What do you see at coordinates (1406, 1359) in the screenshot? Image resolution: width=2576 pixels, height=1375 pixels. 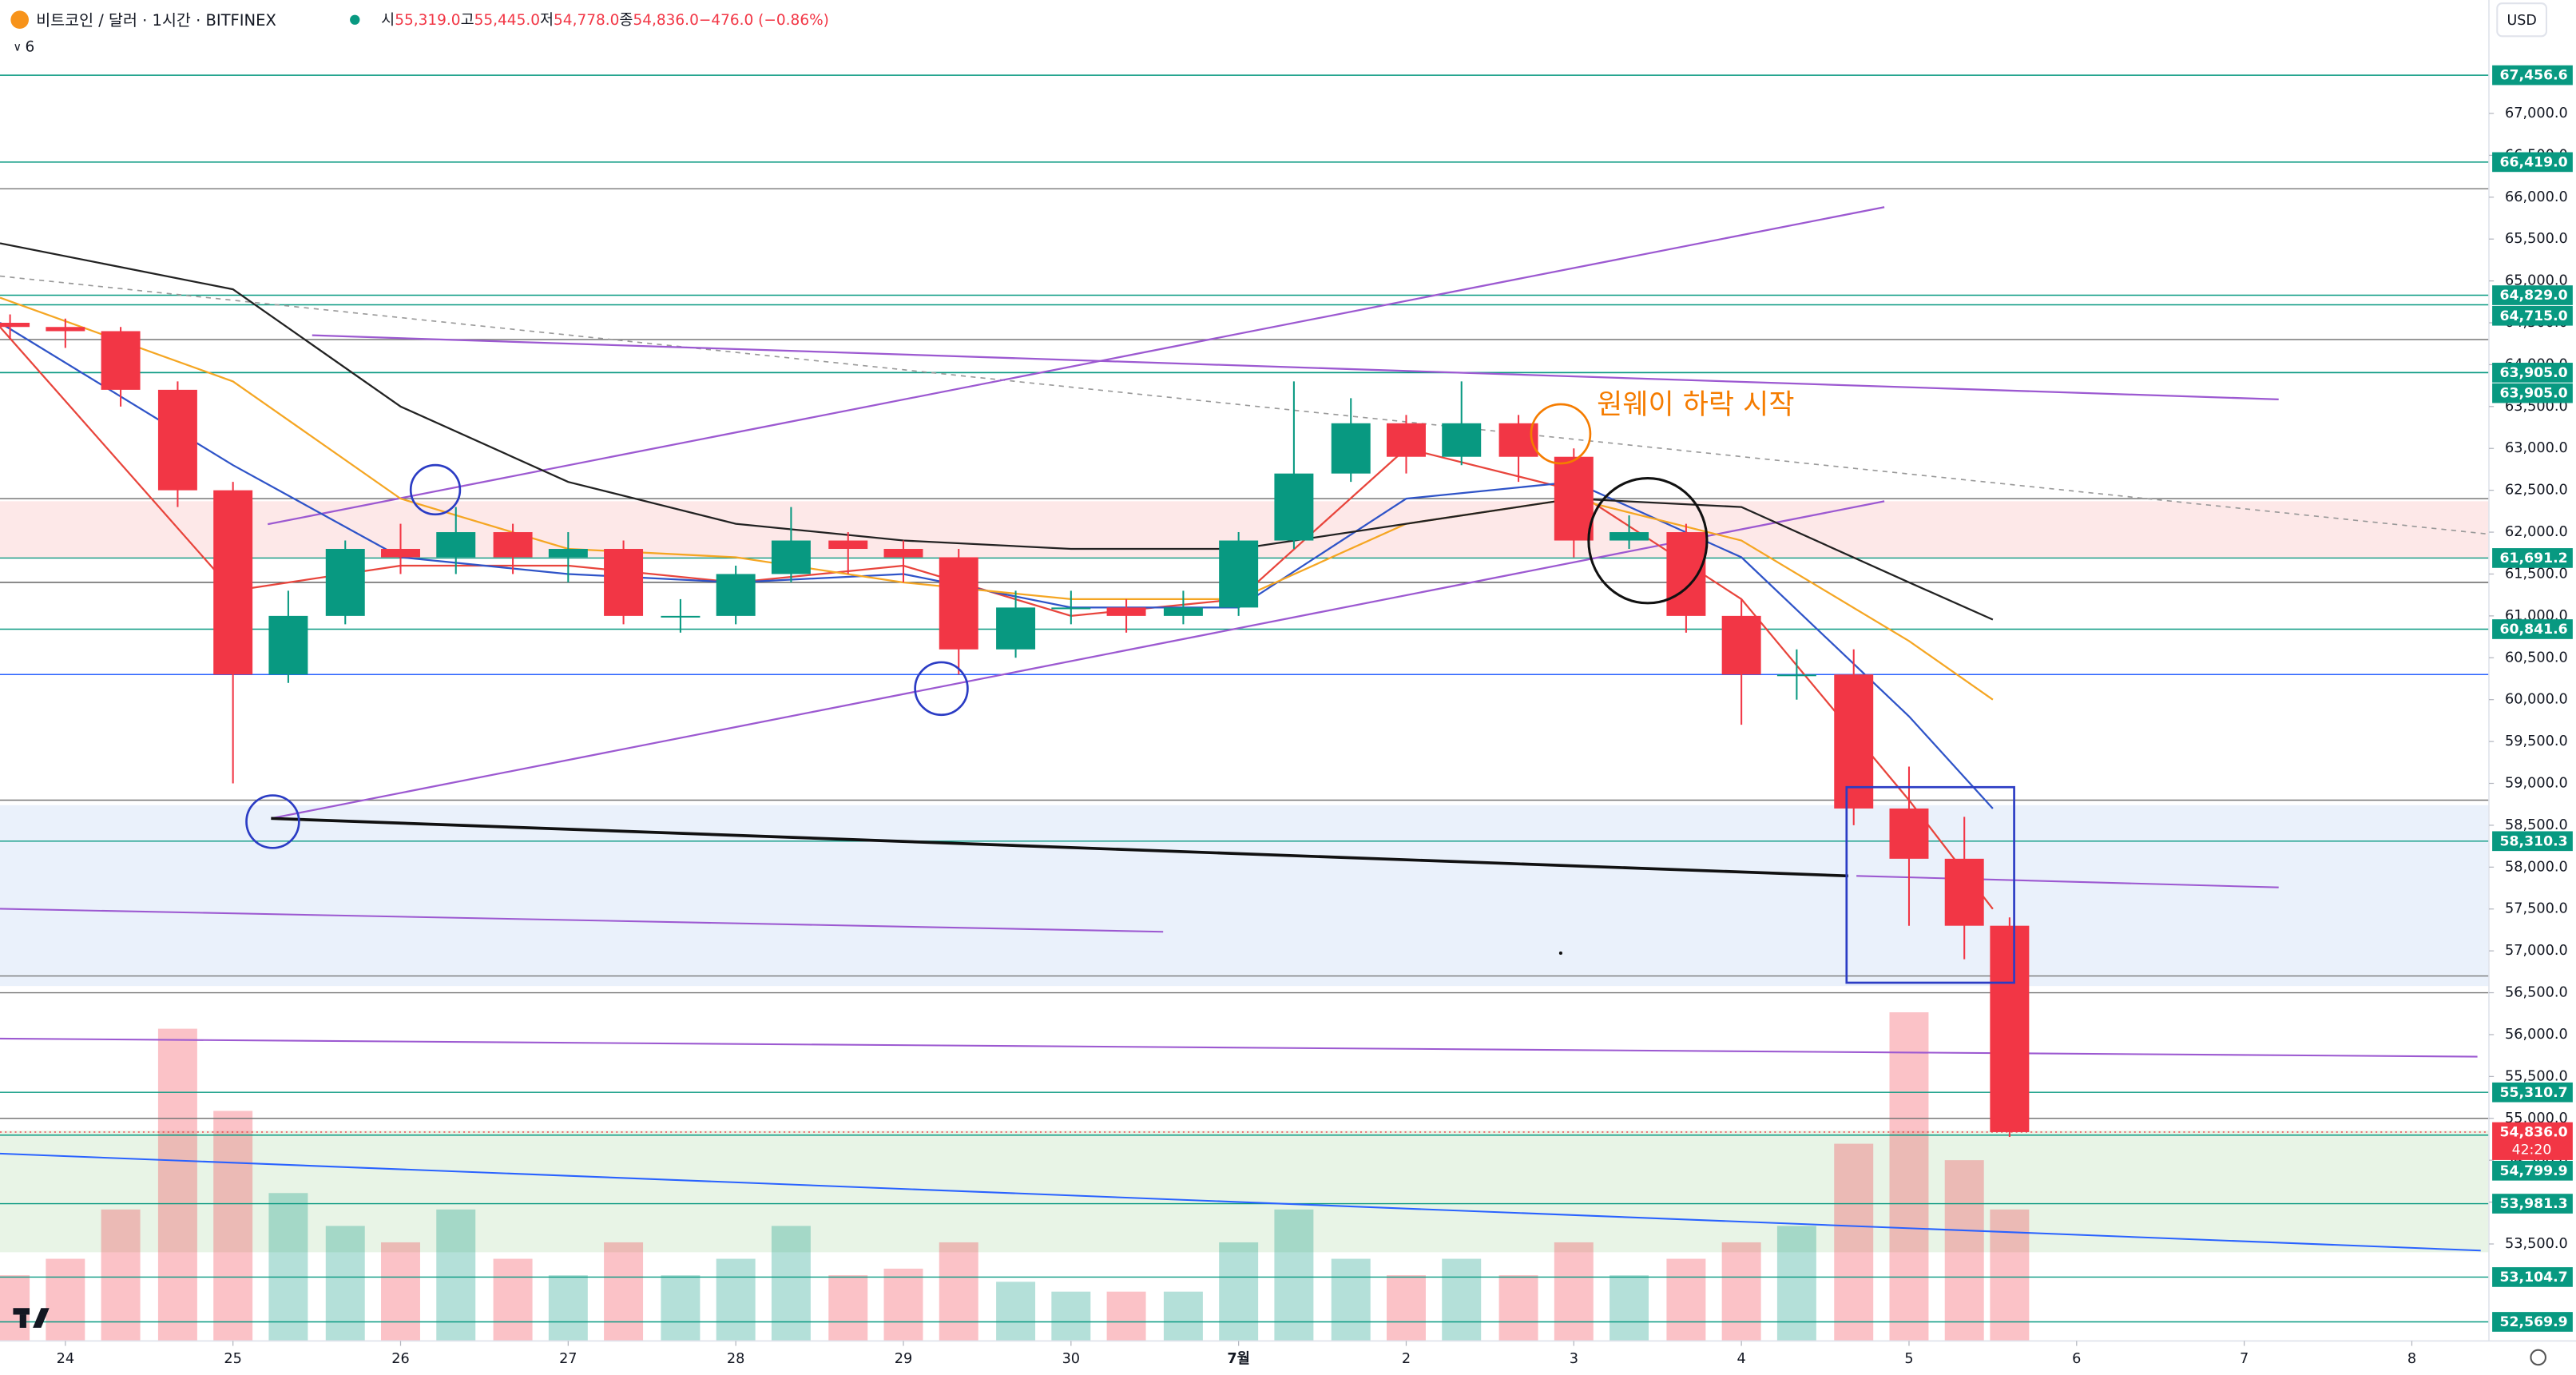 I see `x-tick-label: 2` at bounding box center [1406, 1359].